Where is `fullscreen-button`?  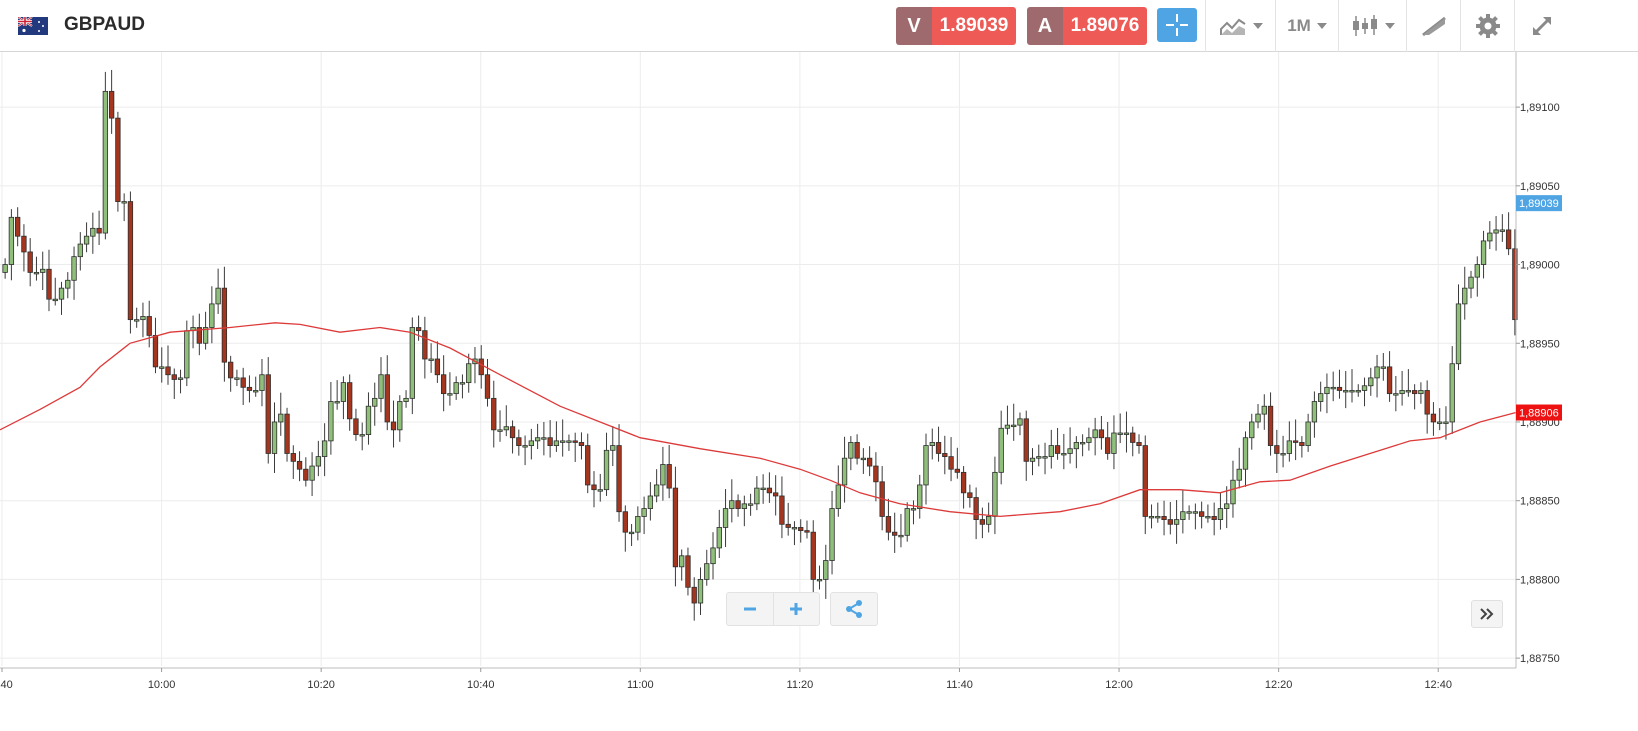
fullscreen-button is located at coordinates (1541, 26).